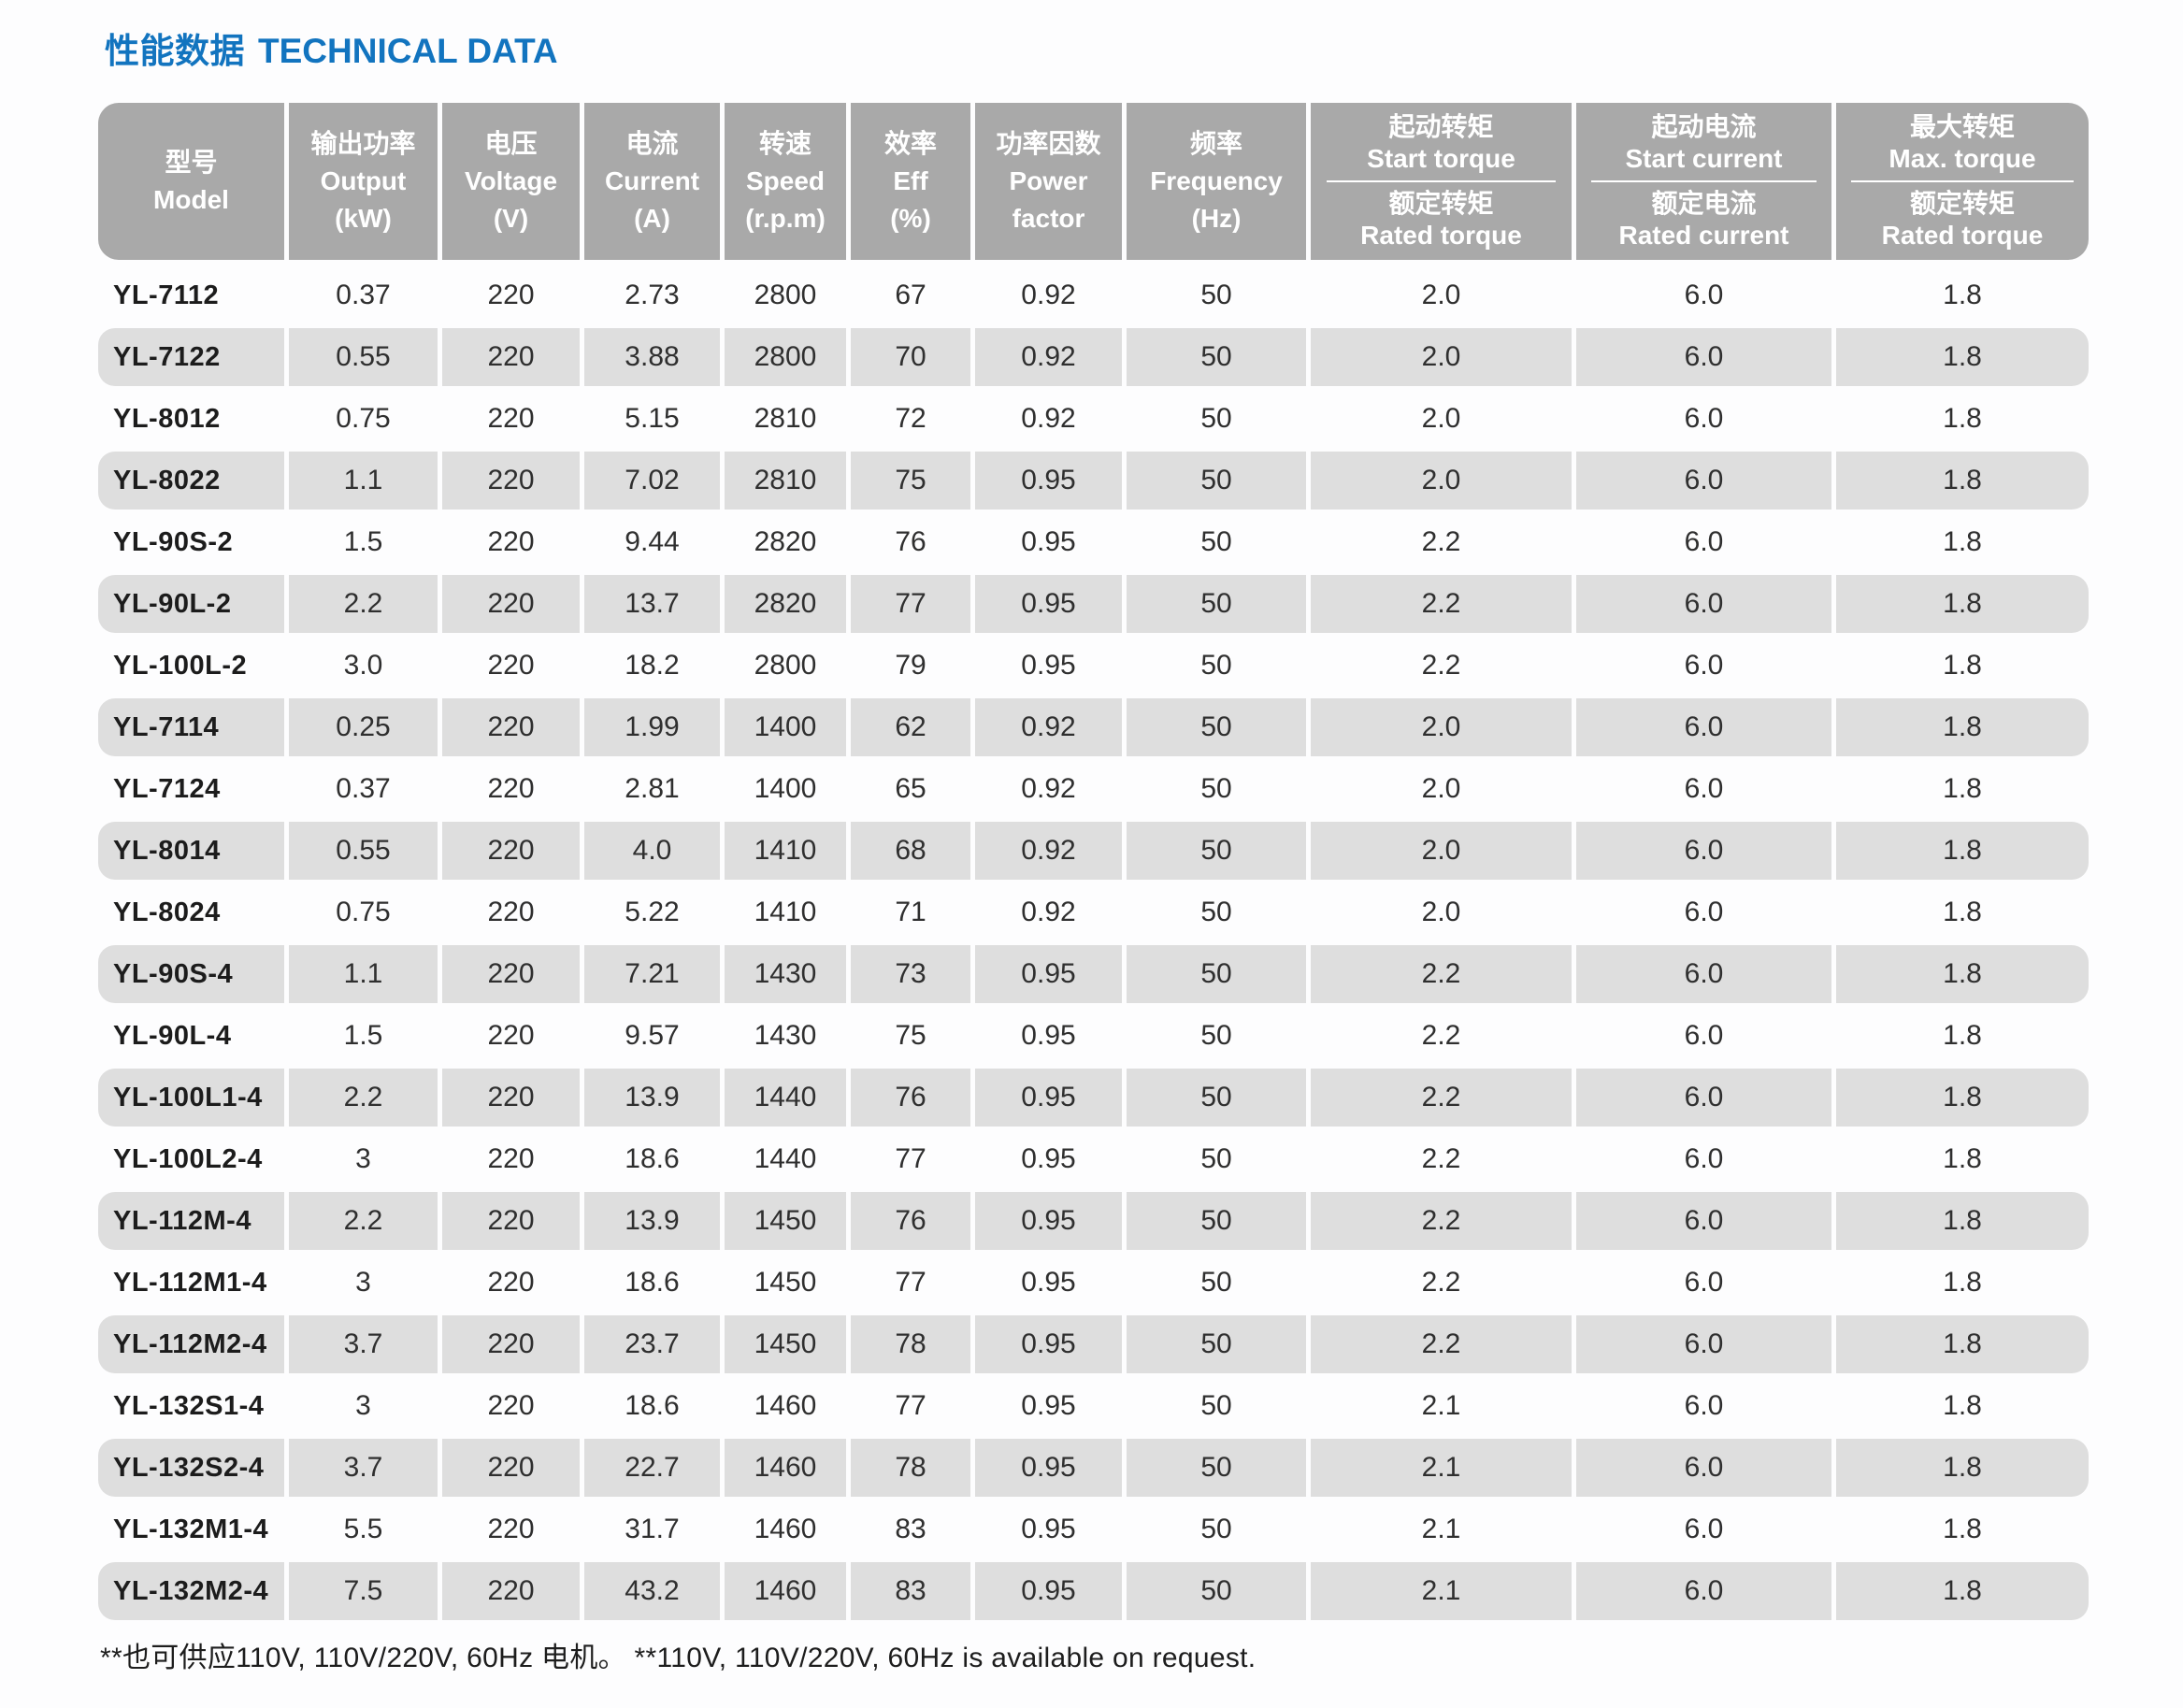 The height and width of the screenshot is (1708, 2183). Describe the element at coordinates (910, 1035) in the screenshot. I see `cell-eff: 75` at that location.